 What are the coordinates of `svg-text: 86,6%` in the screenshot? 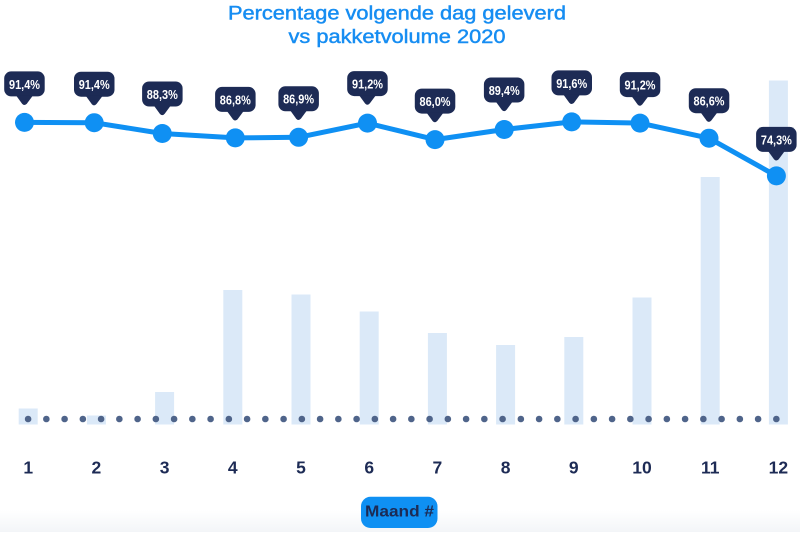 It's located at (710, 101).